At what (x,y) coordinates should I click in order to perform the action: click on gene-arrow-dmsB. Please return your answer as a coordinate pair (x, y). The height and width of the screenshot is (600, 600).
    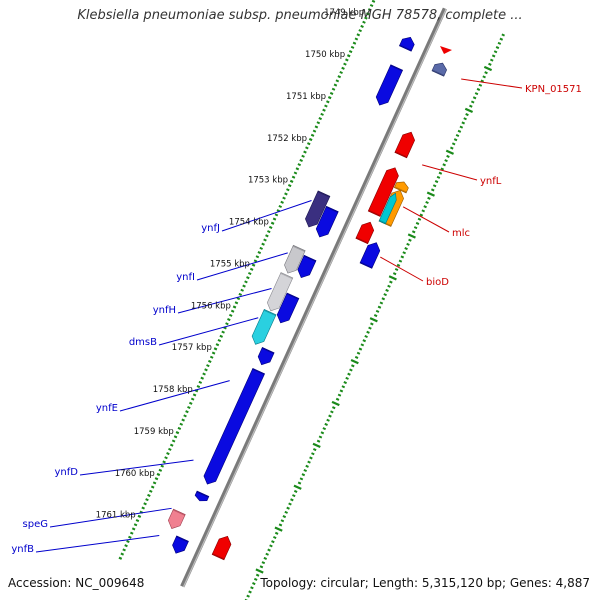
    Looking at the image, I should click on (264, 326).